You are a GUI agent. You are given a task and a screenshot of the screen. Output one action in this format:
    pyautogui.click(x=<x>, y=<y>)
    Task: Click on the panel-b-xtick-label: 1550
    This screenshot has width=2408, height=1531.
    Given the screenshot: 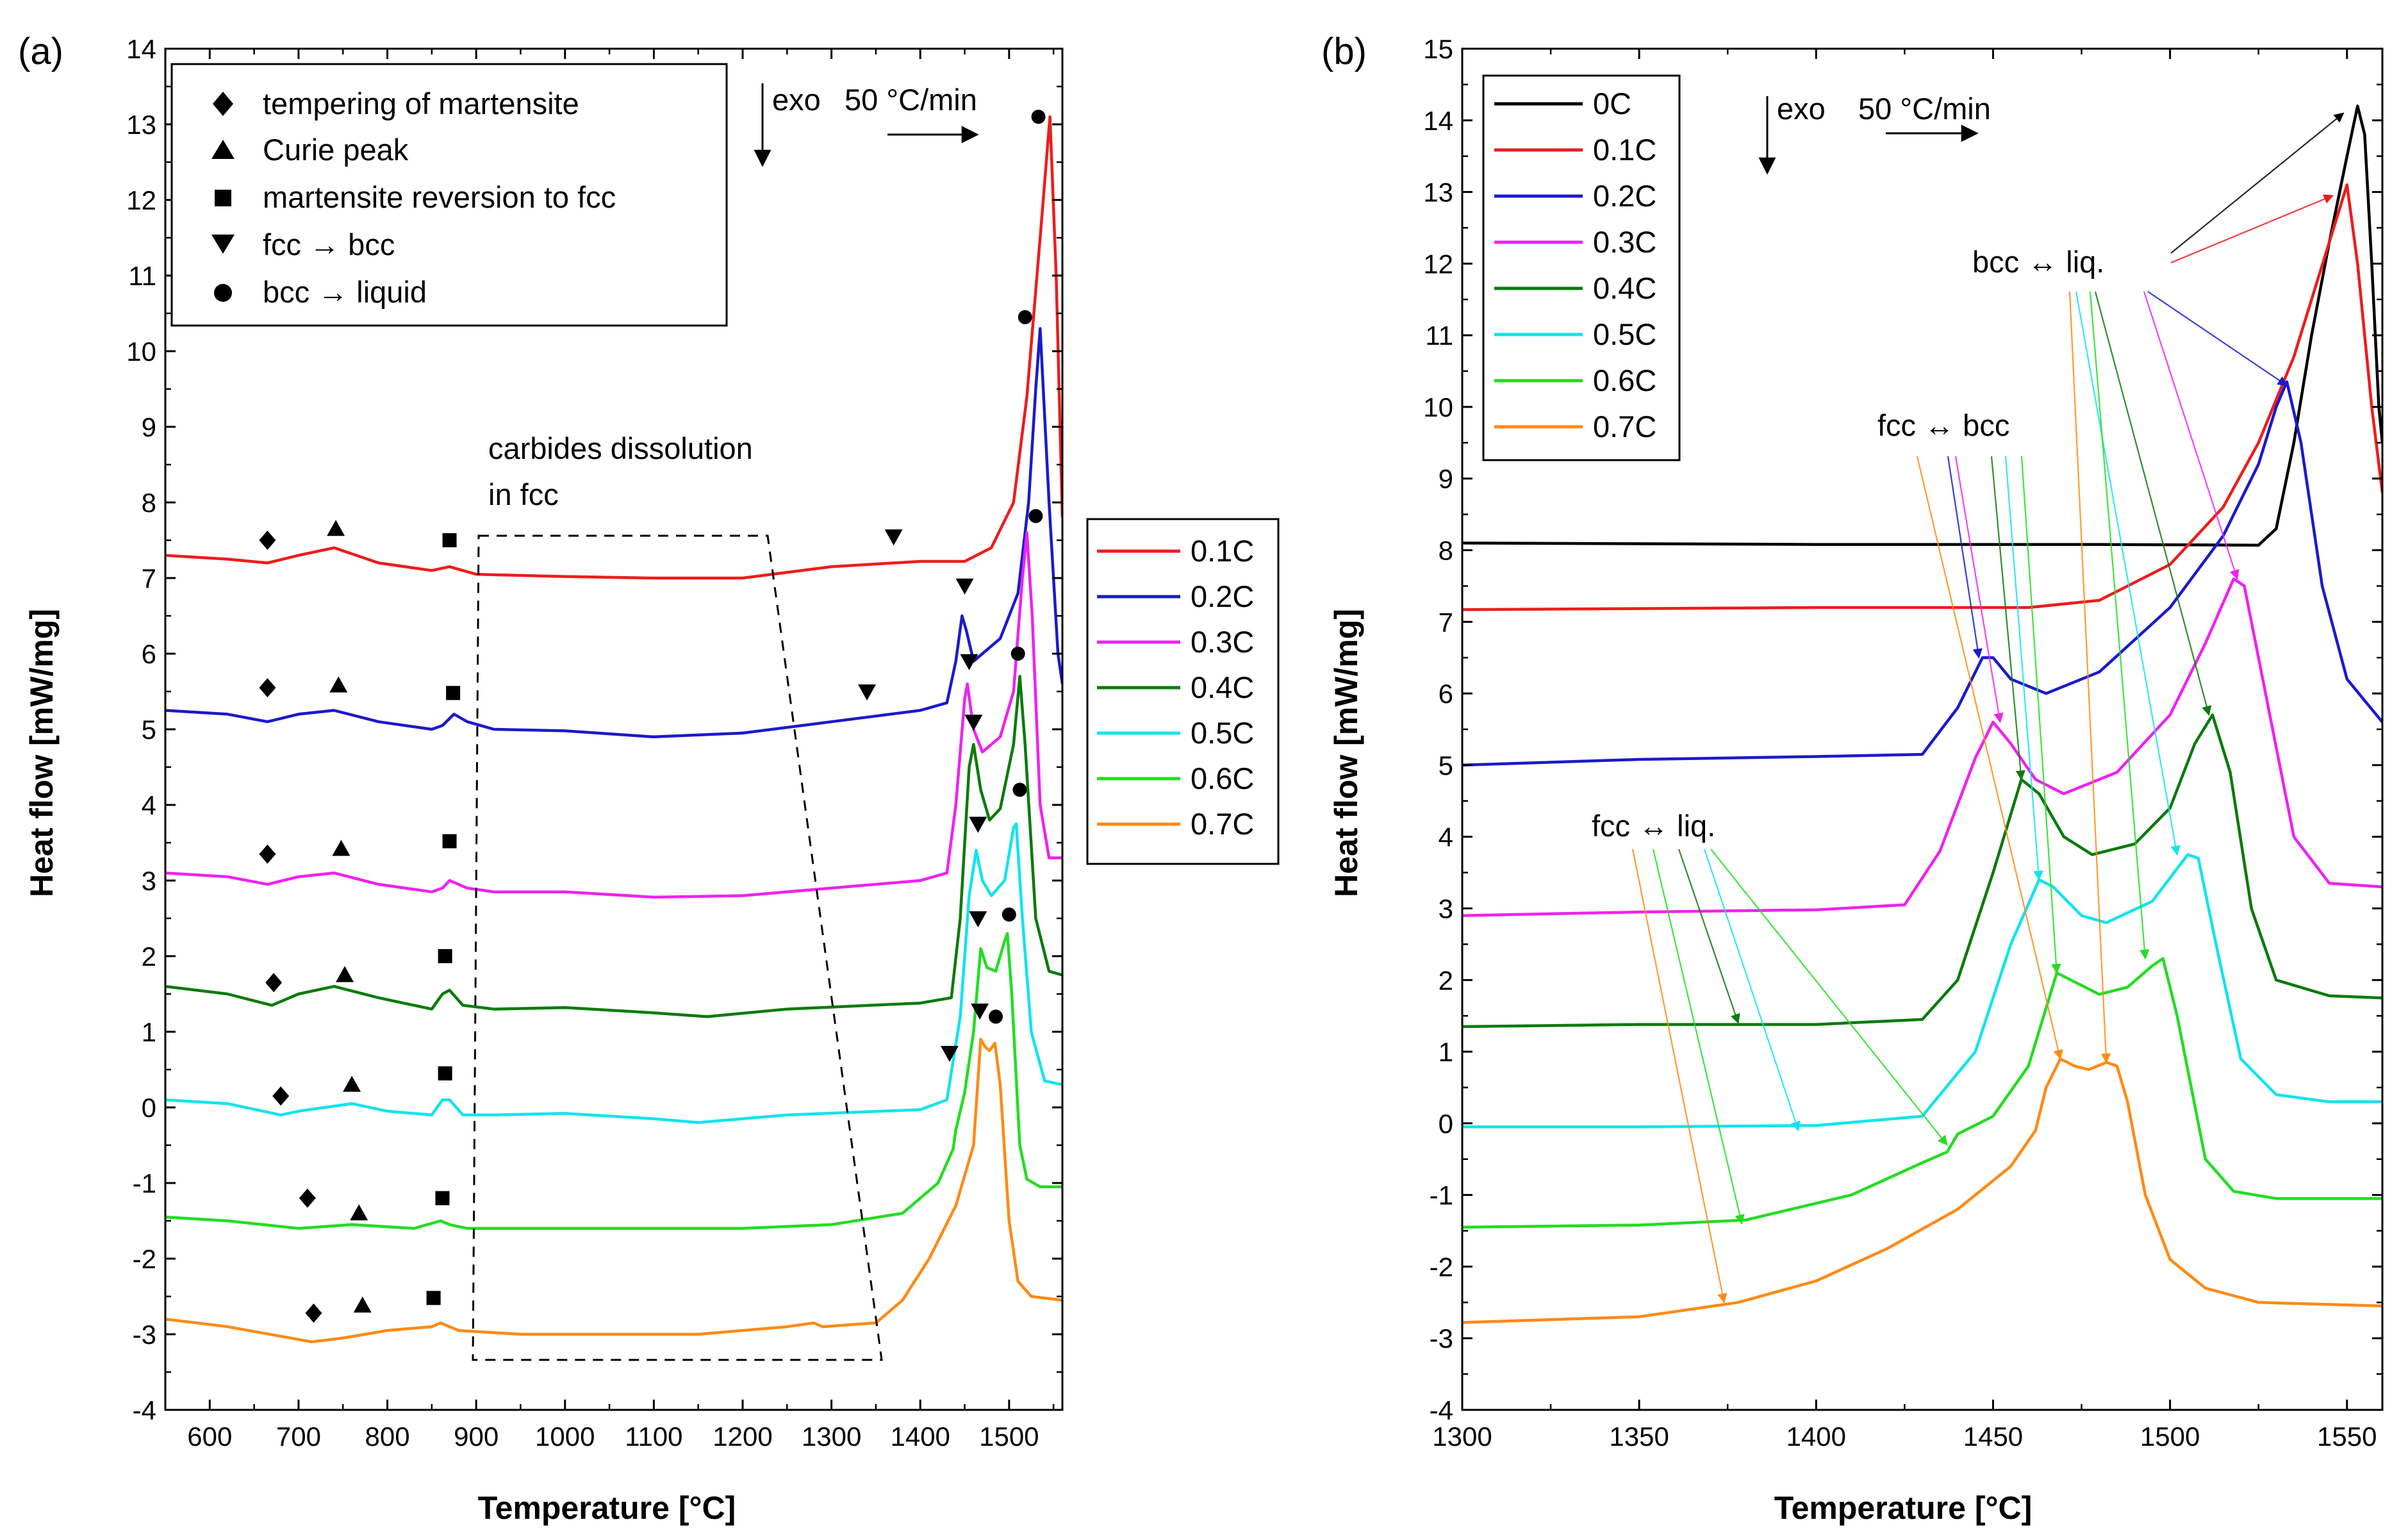 What is the action you would take?
    pyautogui.click(x=2347, y=1437)
    